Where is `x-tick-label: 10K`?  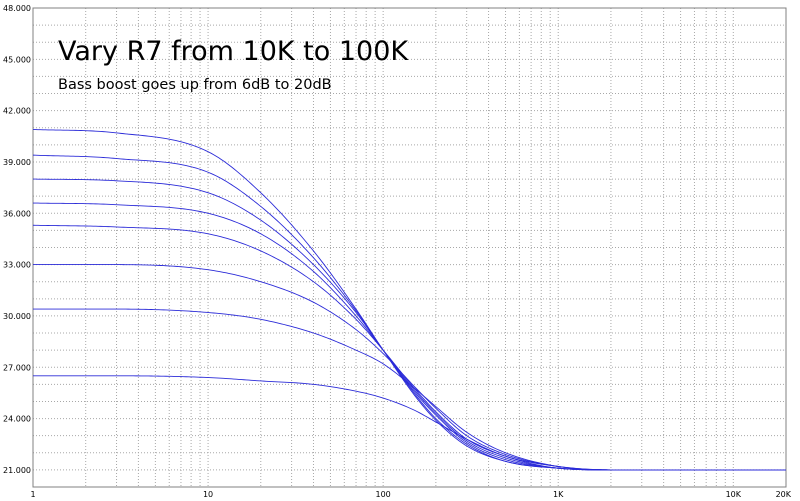
x-tick-label: 10K is located at coordinates (734, 494).